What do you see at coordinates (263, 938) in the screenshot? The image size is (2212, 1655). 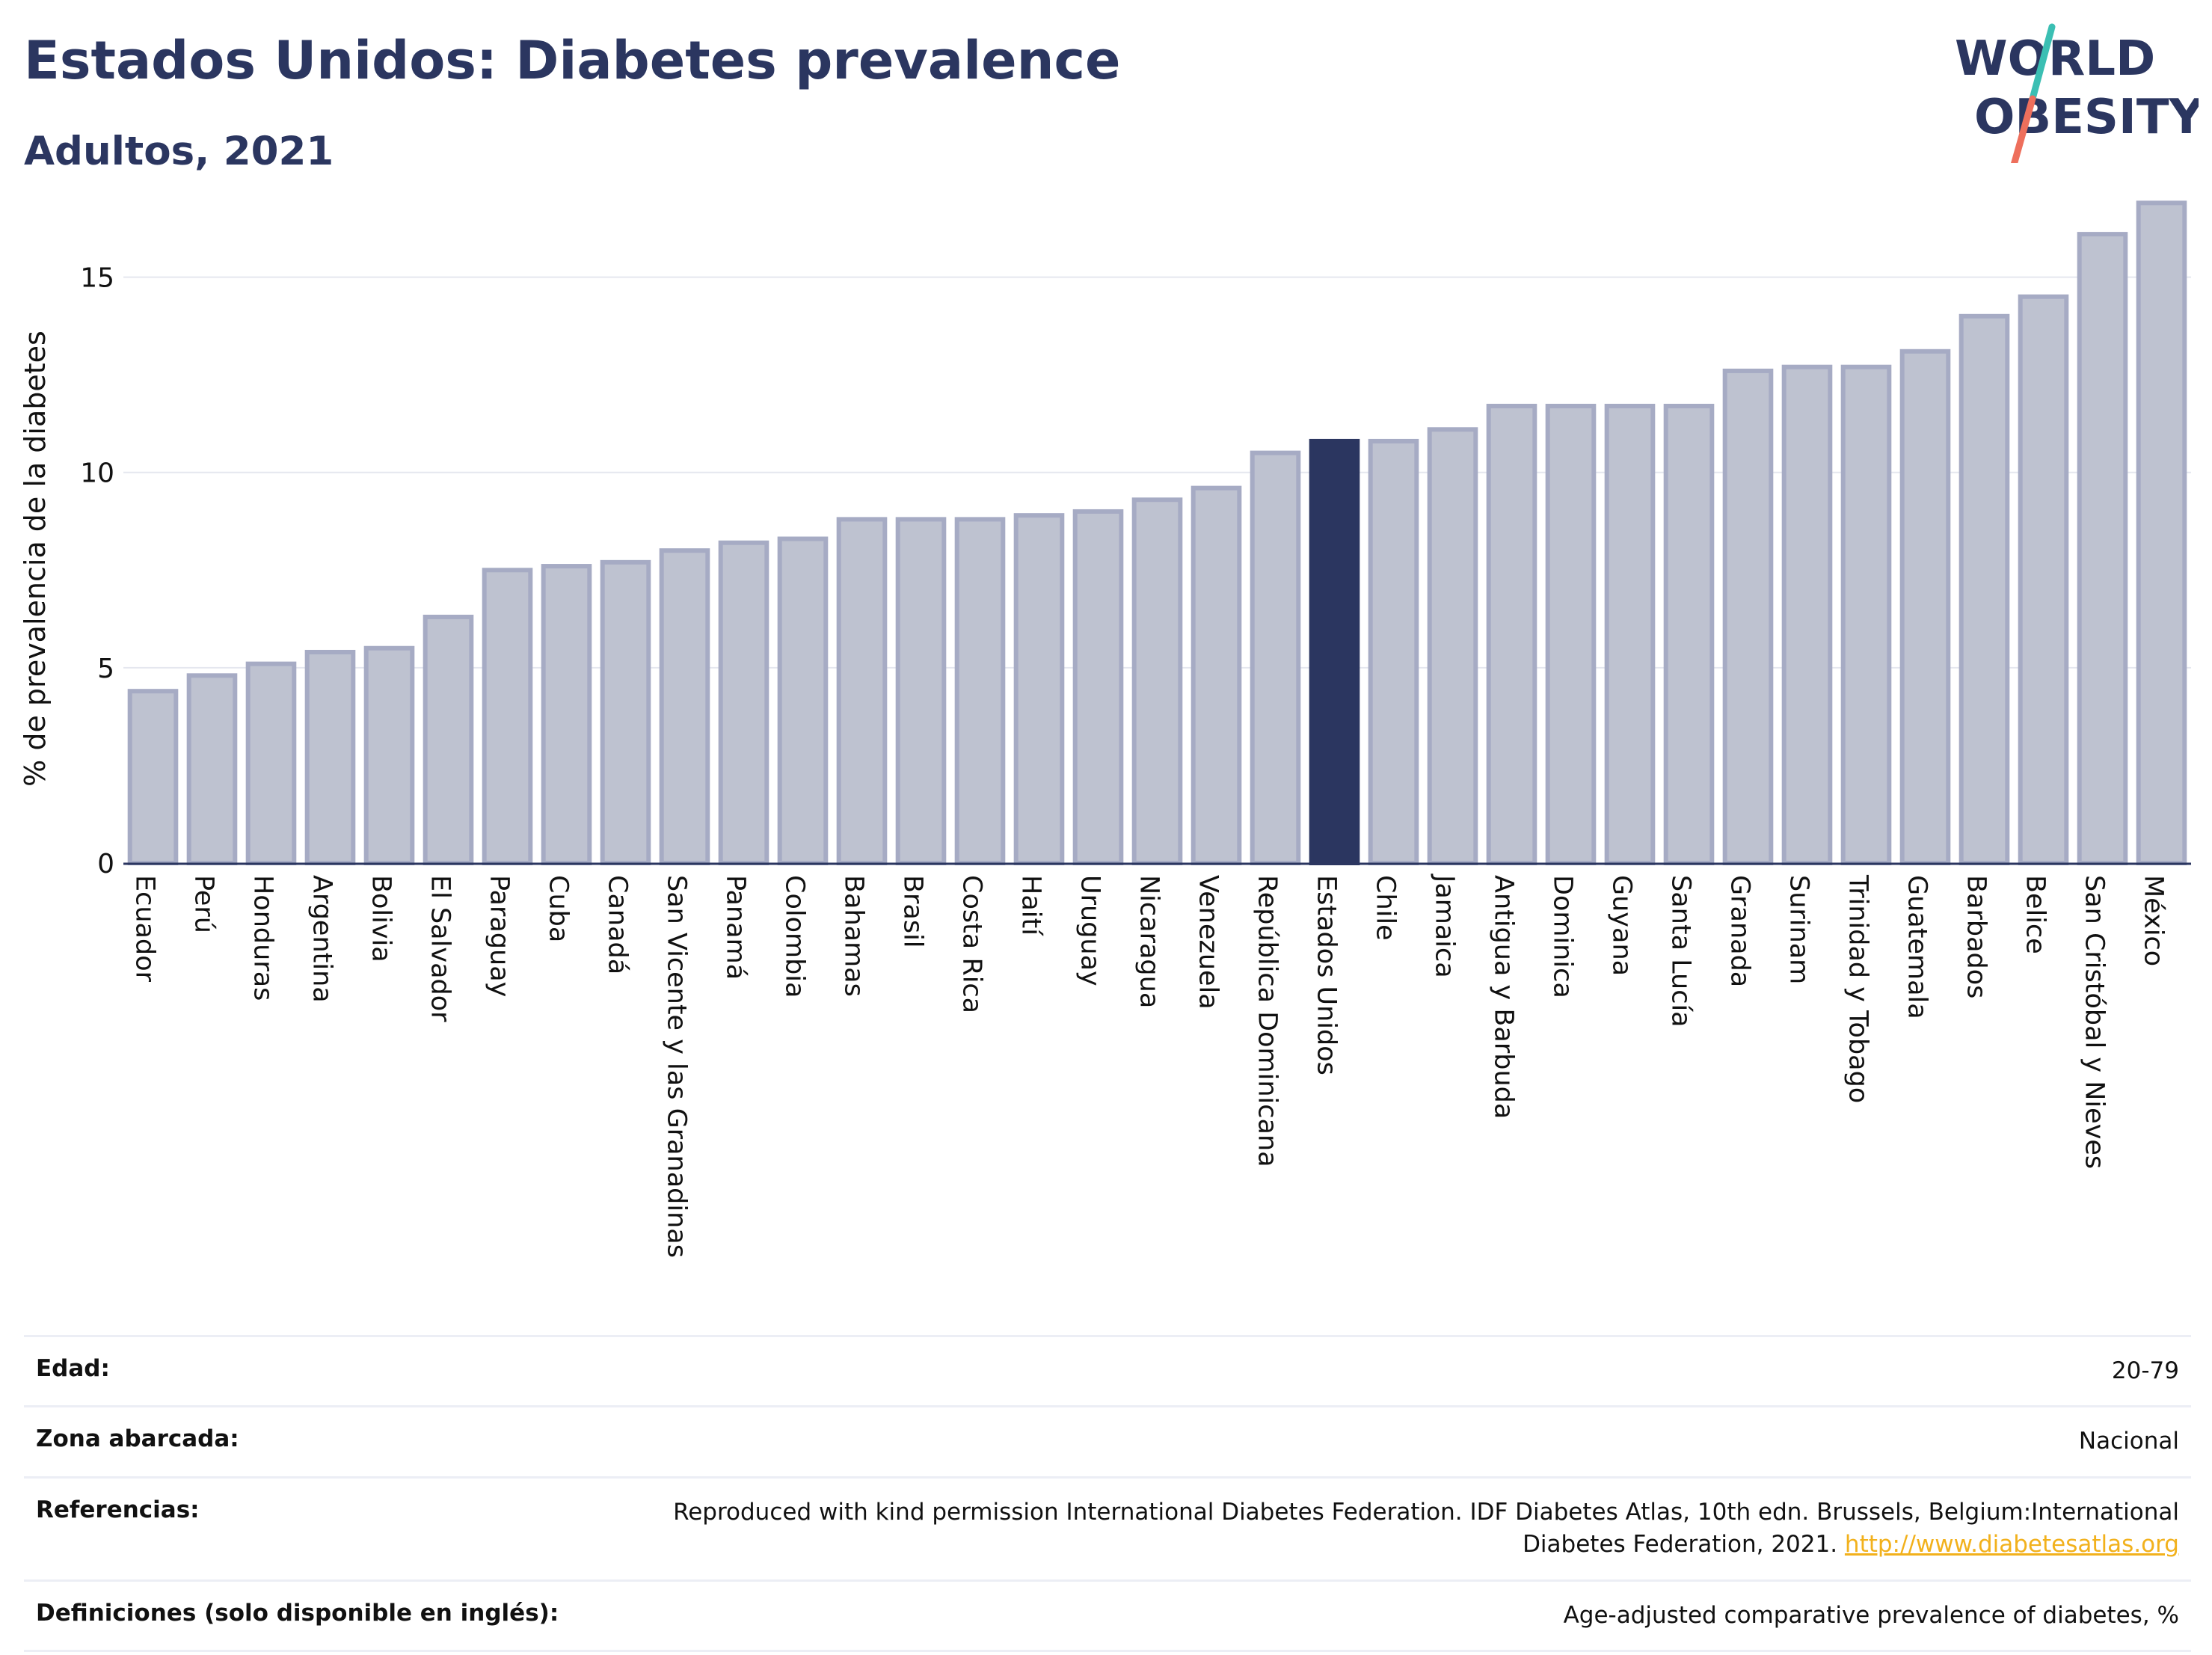 I see `x-tick-label: Honduras` at bounding box center [263, 938].